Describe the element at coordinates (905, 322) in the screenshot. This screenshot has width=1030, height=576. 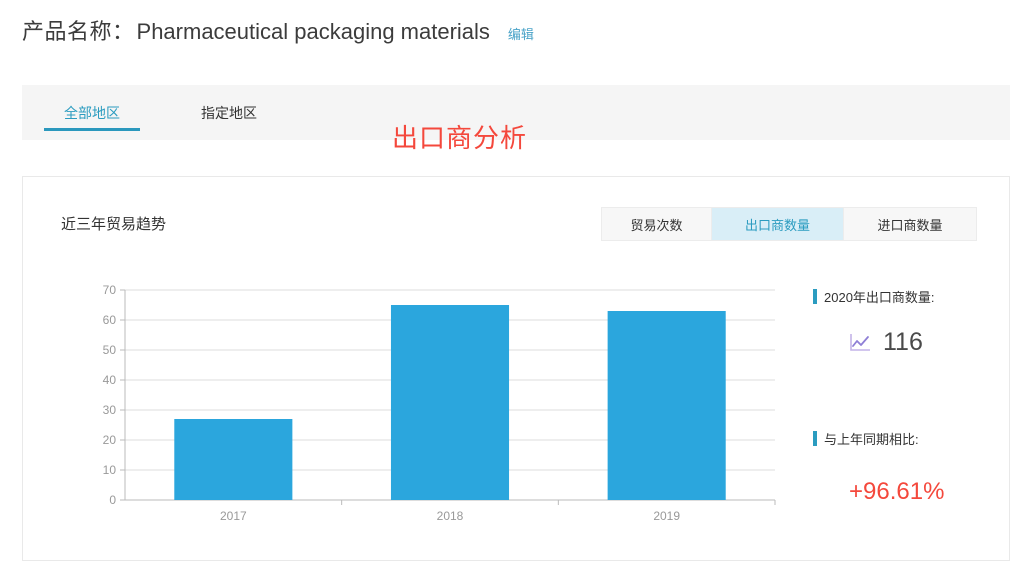
I see `stat-exporter-count: 2020年出口商数量: 116` at that location.